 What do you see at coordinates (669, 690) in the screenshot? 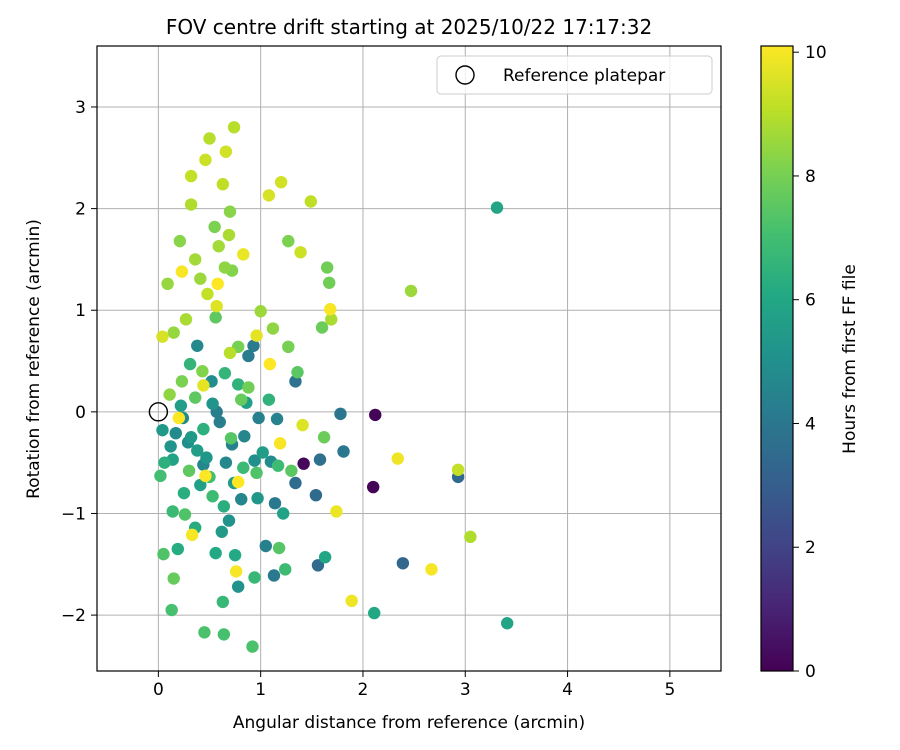
I see `x-tick-label: 5` at bounding box center [669, 690].